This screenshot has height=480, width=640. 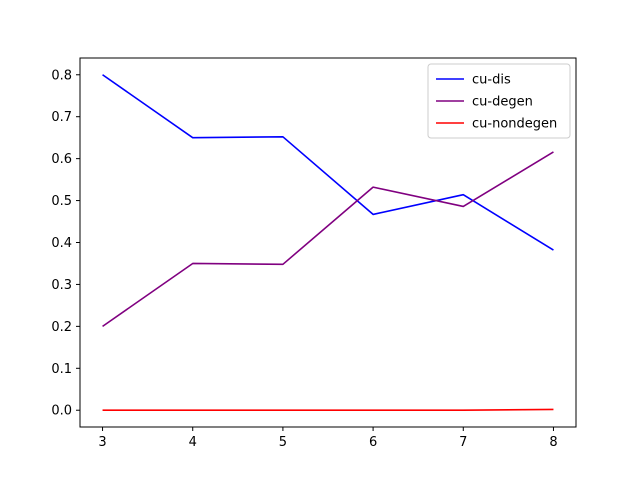 What do you see at coordinates (373, 442) in the screenshot?
I see `x-tick-label: 6` at bounding box center [373, 442].